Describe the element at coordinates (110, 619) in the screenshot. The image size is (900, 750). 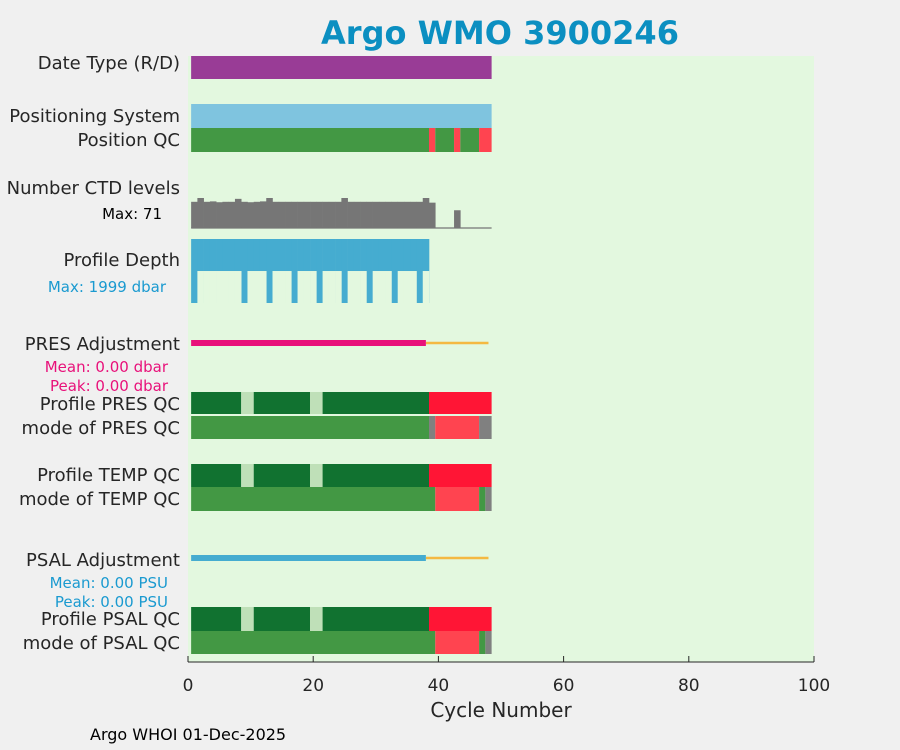
I see `label-profile-psal-qc: Profile PSAL QC` at that location.